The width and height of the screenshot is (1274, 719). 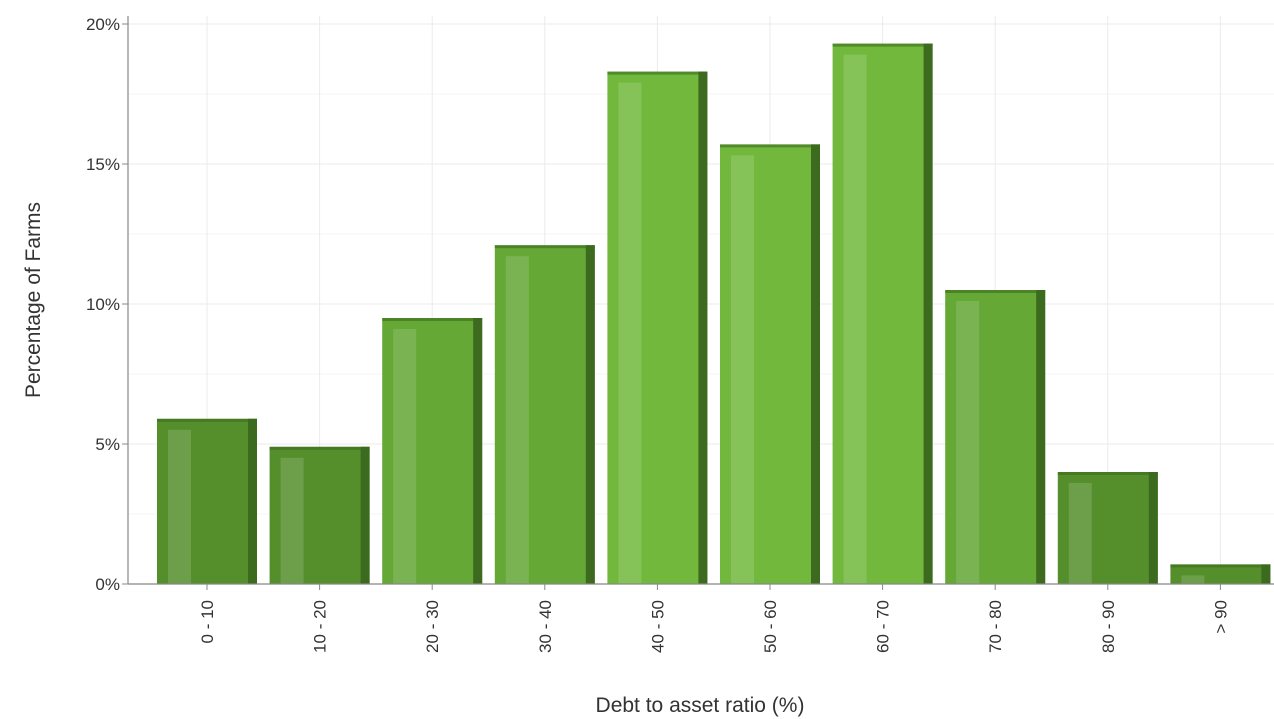 I want to click on x-tick-label: 10 - 20, so click(x=320, y=626).